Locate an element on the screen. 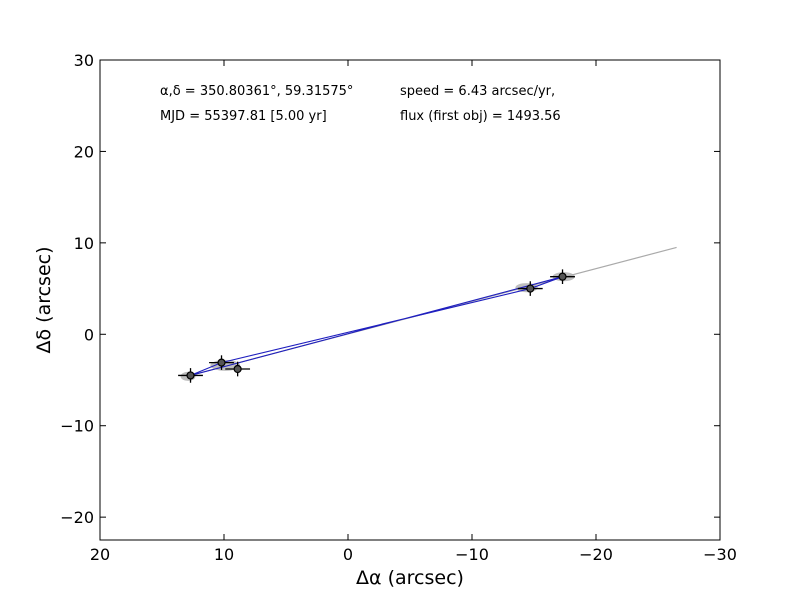 The height and width of the screenshot is (600, 800). x-axis-title: Δα (arcsec) is located at coordinates (410, 578).